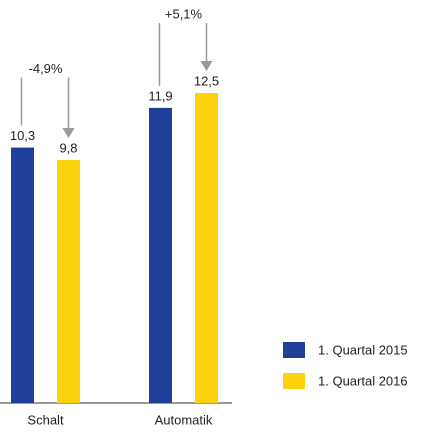 The width and height of the screenshot is (426, 434). What do you see at coordinates (46, 68) in the screenshot?
I see `annotation: -4,9%` at bounding box center [46, 68].